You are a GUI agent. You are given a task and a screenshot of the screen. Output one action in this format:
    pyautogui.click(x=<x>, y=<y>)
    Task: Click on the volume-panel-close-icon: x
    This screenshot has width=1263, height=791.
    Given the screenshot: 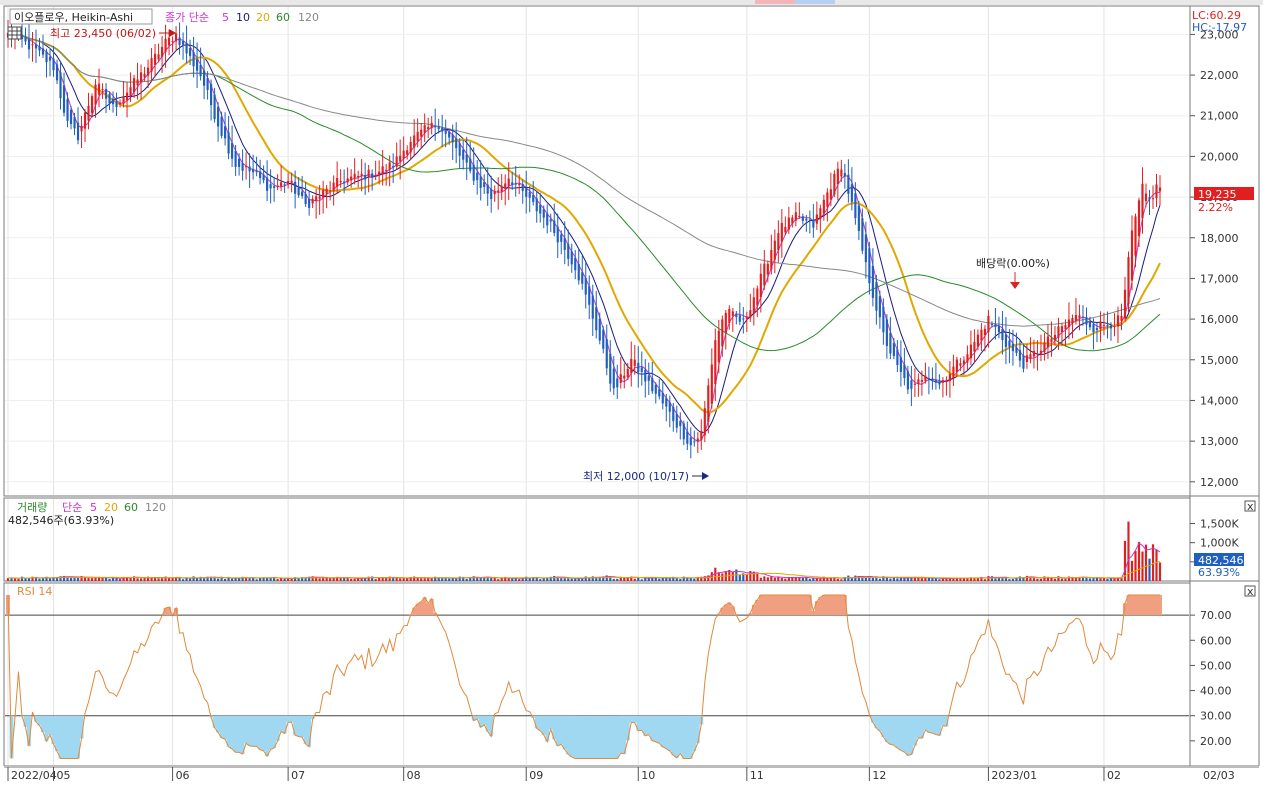 What is the action you would take?
    pyautogui.click(x=1250, y=506)
    